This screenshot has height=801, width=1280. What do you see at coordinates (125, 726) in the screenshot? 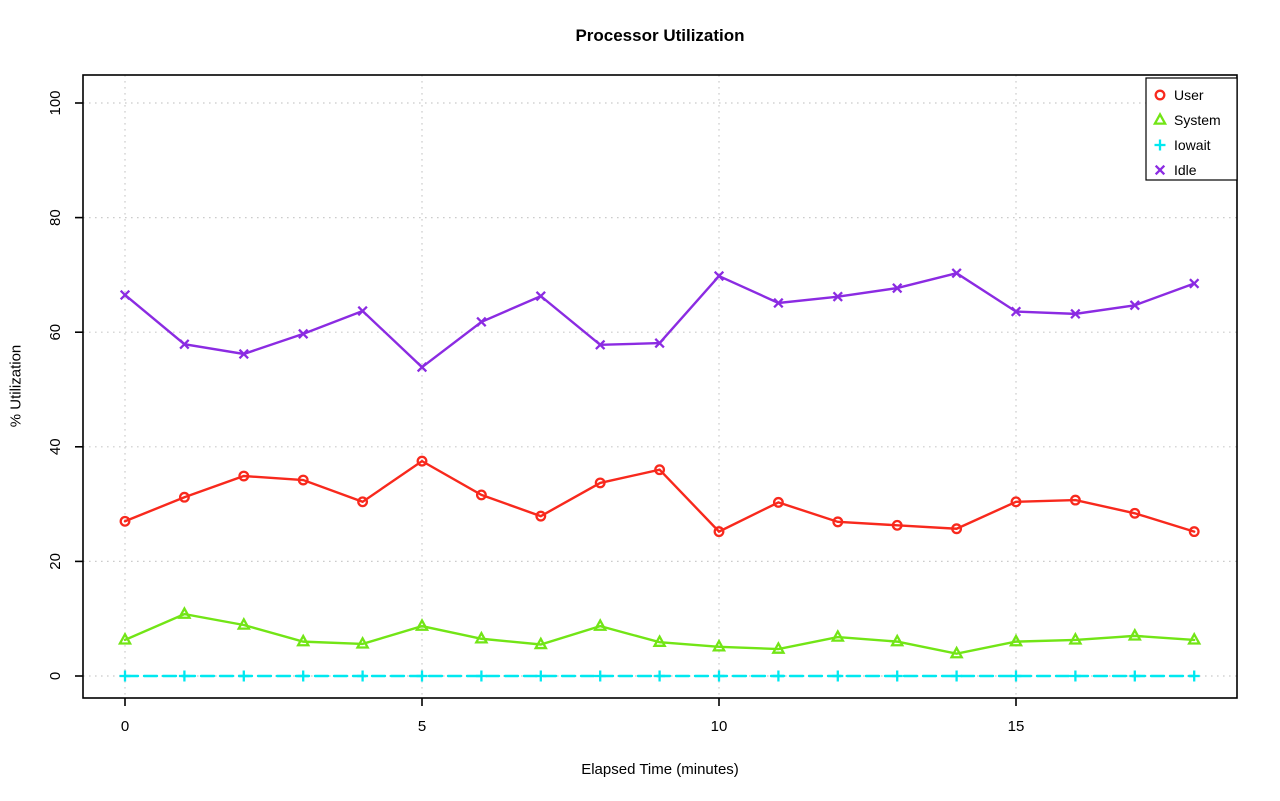
I see `x-tick-label: 0` at bounding box center [125, 726].